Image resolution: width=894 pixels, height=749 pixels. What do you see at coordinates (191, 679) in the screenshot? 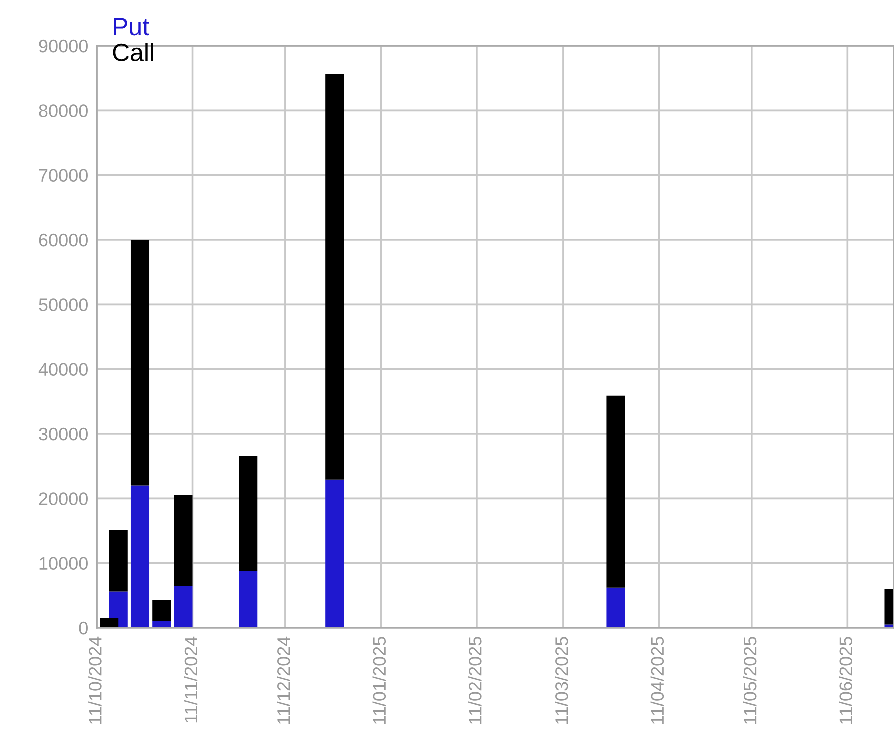
I see `x-tick-label: 11/11/2024` at bounding box center [191, 679].